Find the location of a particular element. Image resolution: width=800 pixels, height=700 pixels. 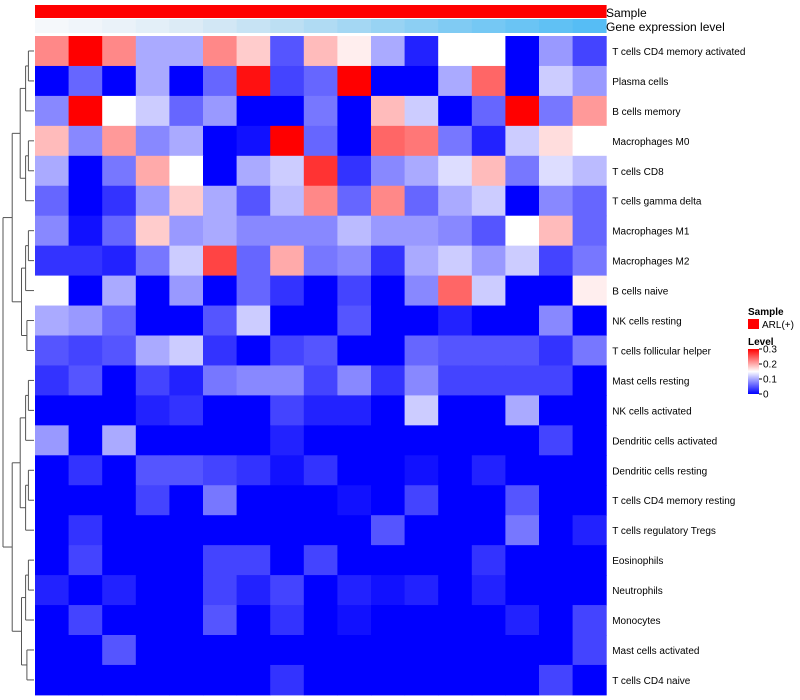

row-label: Eosinophils is located at coordinates (637, 561).